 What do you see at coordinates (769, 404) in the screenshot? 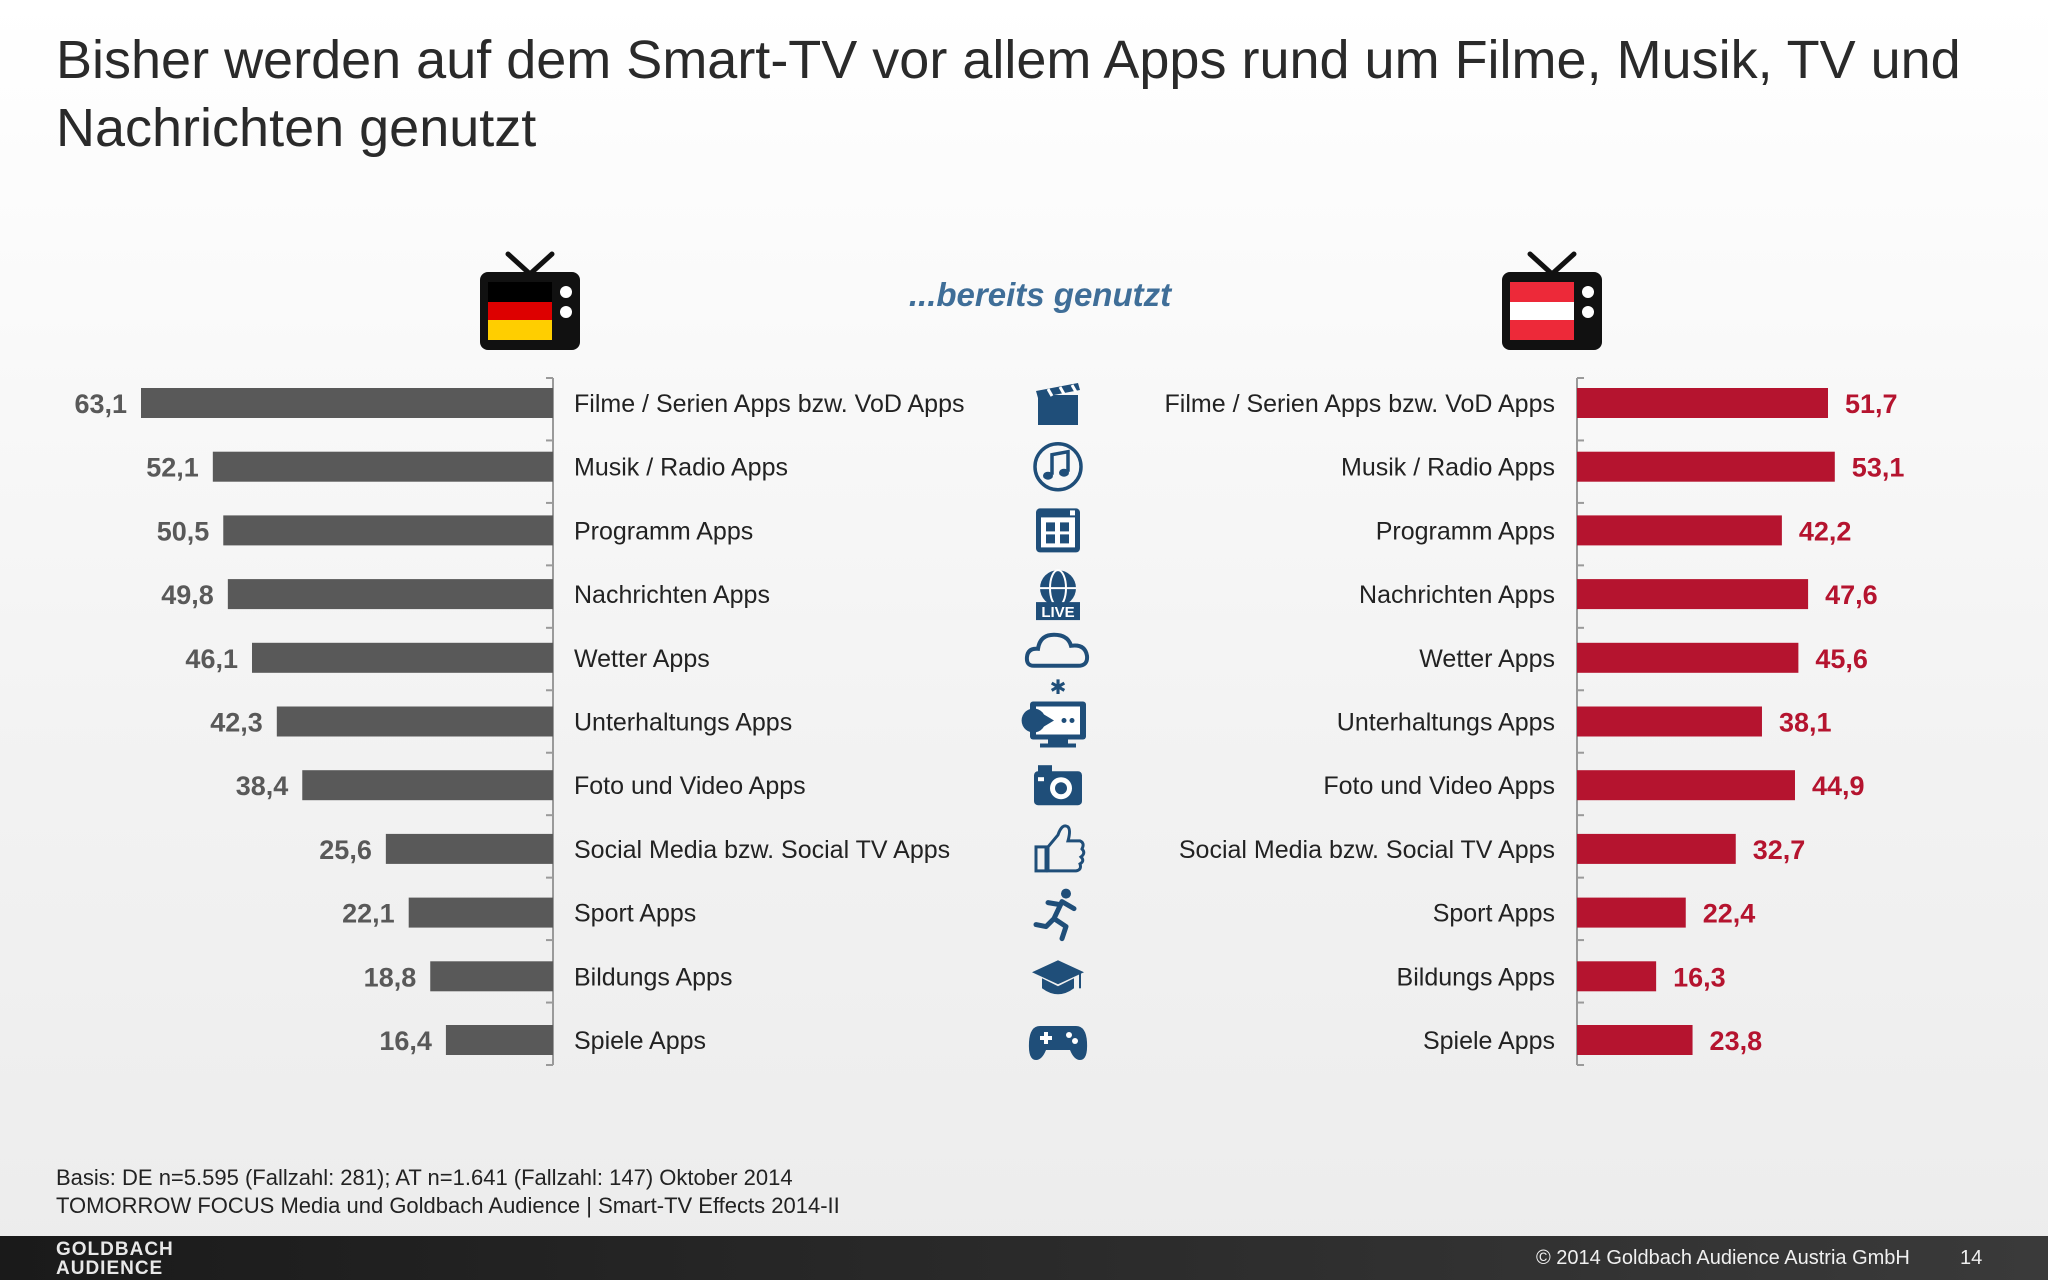
I see `category-label-left: Filme / Serien Apps bzw. VoD Apps` at bounding box center [769, 404].